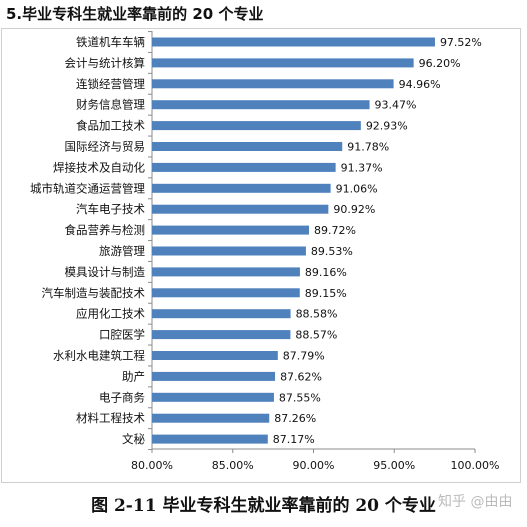 The height and width of the screenshot is (527, 527). I want to click on value-label: 91.78%, so click(368, 147).